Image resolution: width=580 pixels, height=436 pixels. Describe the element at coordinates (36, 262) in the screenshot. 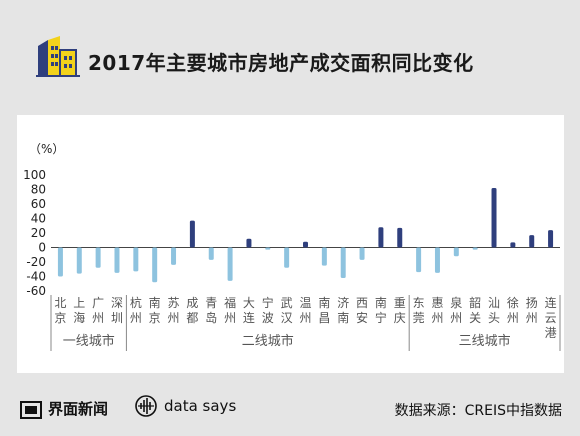

I see `y-tick-label: -20` at that location.